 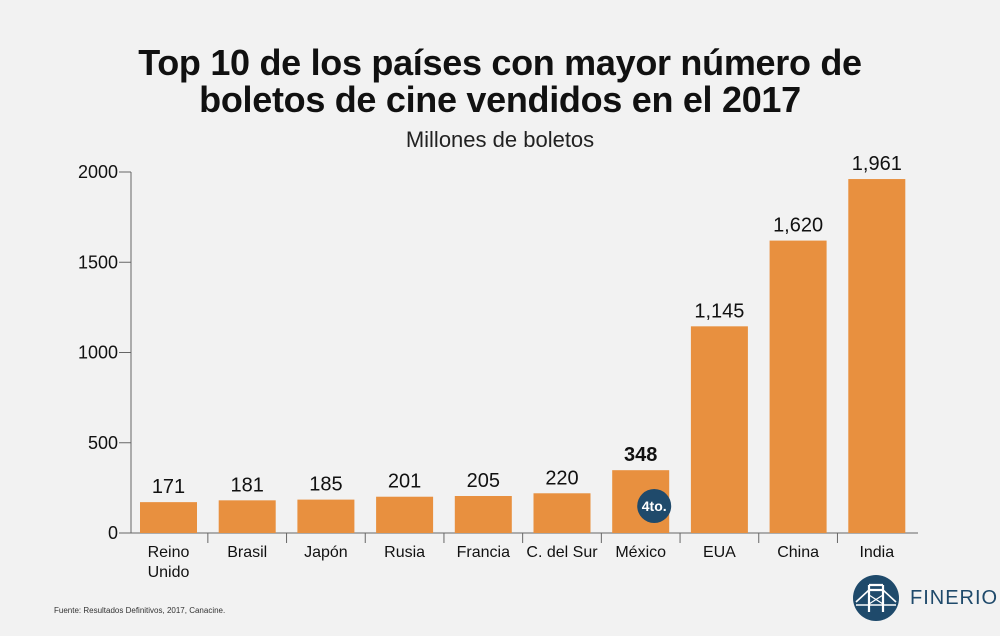 What do you see at coordinates (98, 353) in the screenshot?
I see `y-tick-label: 1000` at bounding box center [98, 353].